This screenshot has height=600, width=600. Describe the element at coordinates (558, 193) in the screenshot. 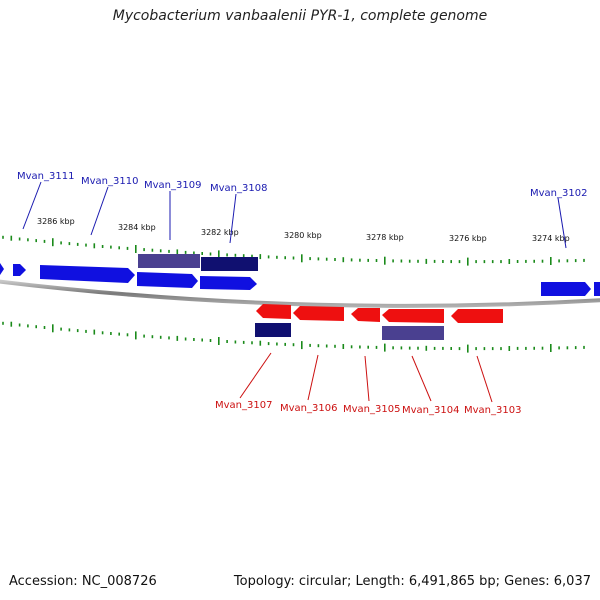

I see `gene-label-mvan-3102: Mvan_3102` at that location.